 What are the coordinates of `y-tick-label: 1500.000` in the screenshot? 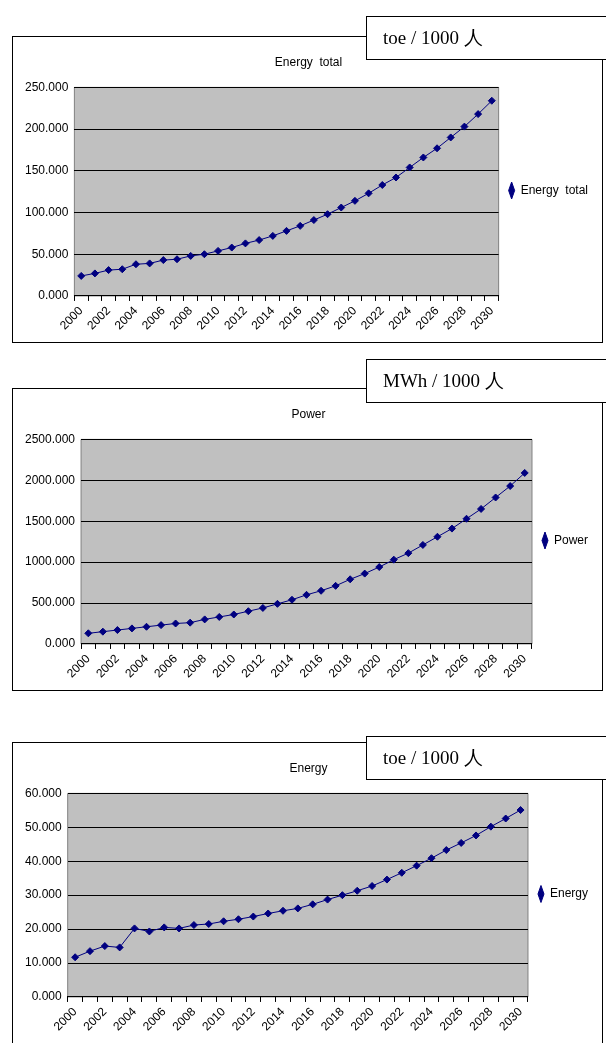 It's located at (50, 520).